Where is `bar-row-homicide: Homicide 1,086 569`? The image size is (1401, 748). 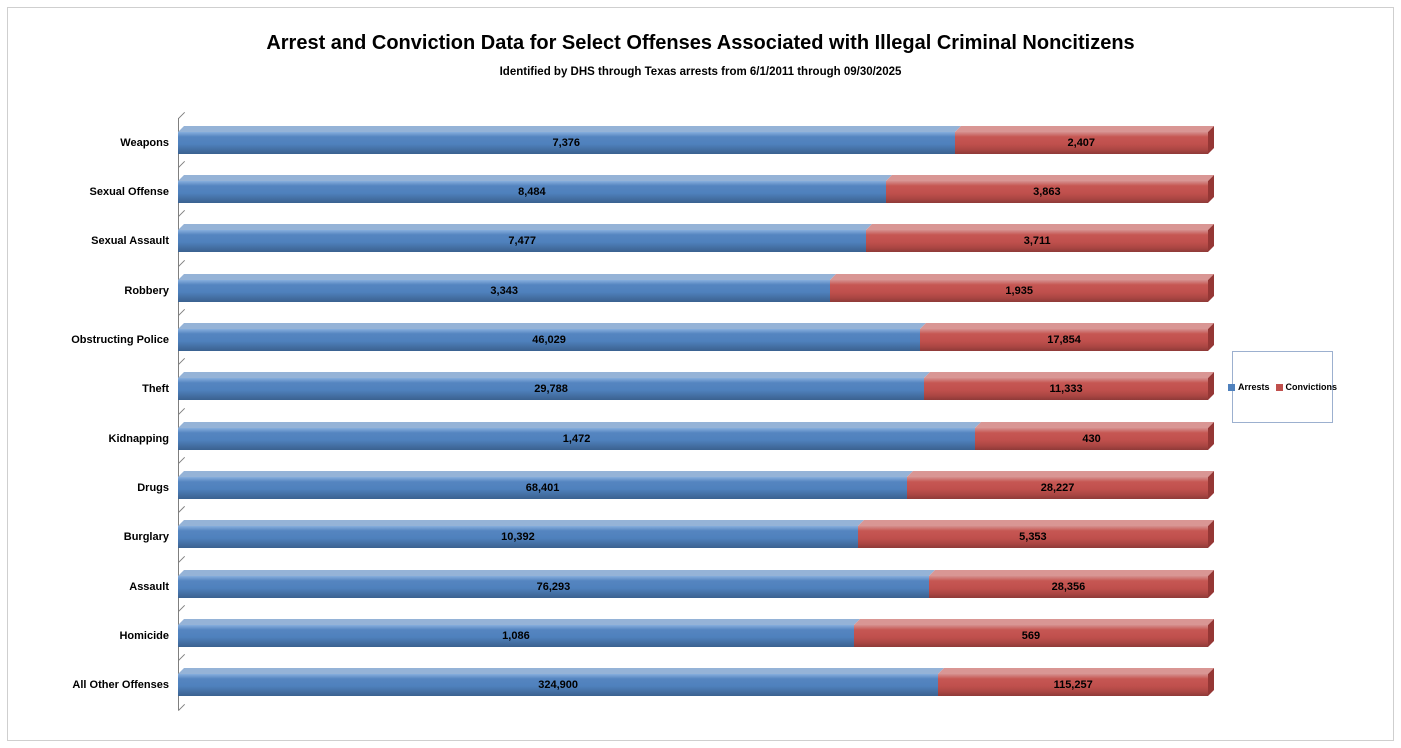
bar-row-homicide: Homicide 1,086 569 is located at coordinates (666, 635).